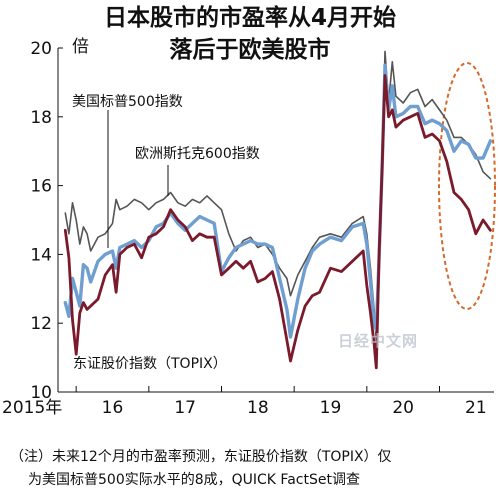 The image size is (500, 499). I want to click on y-tick-label: 16, so click(41, 187).